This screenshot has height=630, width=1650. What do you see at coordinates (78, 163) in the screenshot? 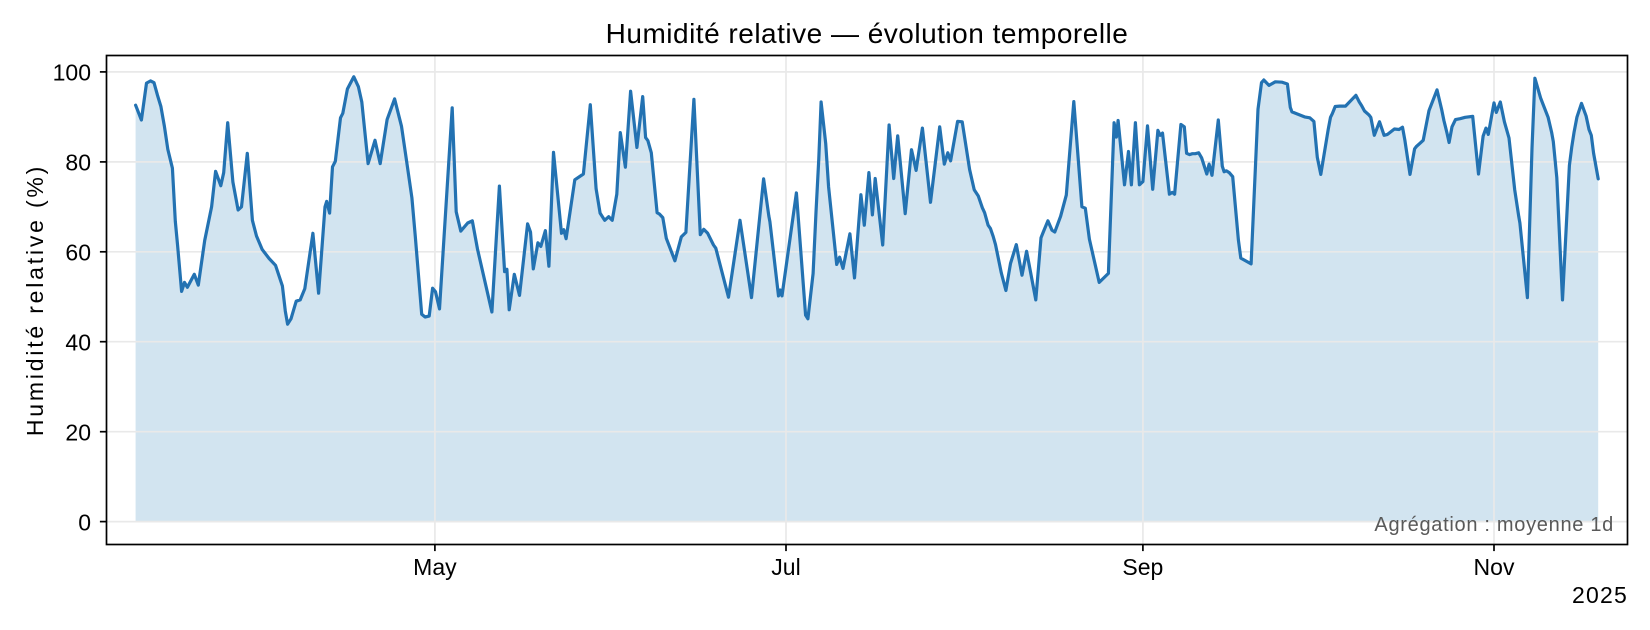
I see `svg-text: 80` at bounding box center [78, 163].